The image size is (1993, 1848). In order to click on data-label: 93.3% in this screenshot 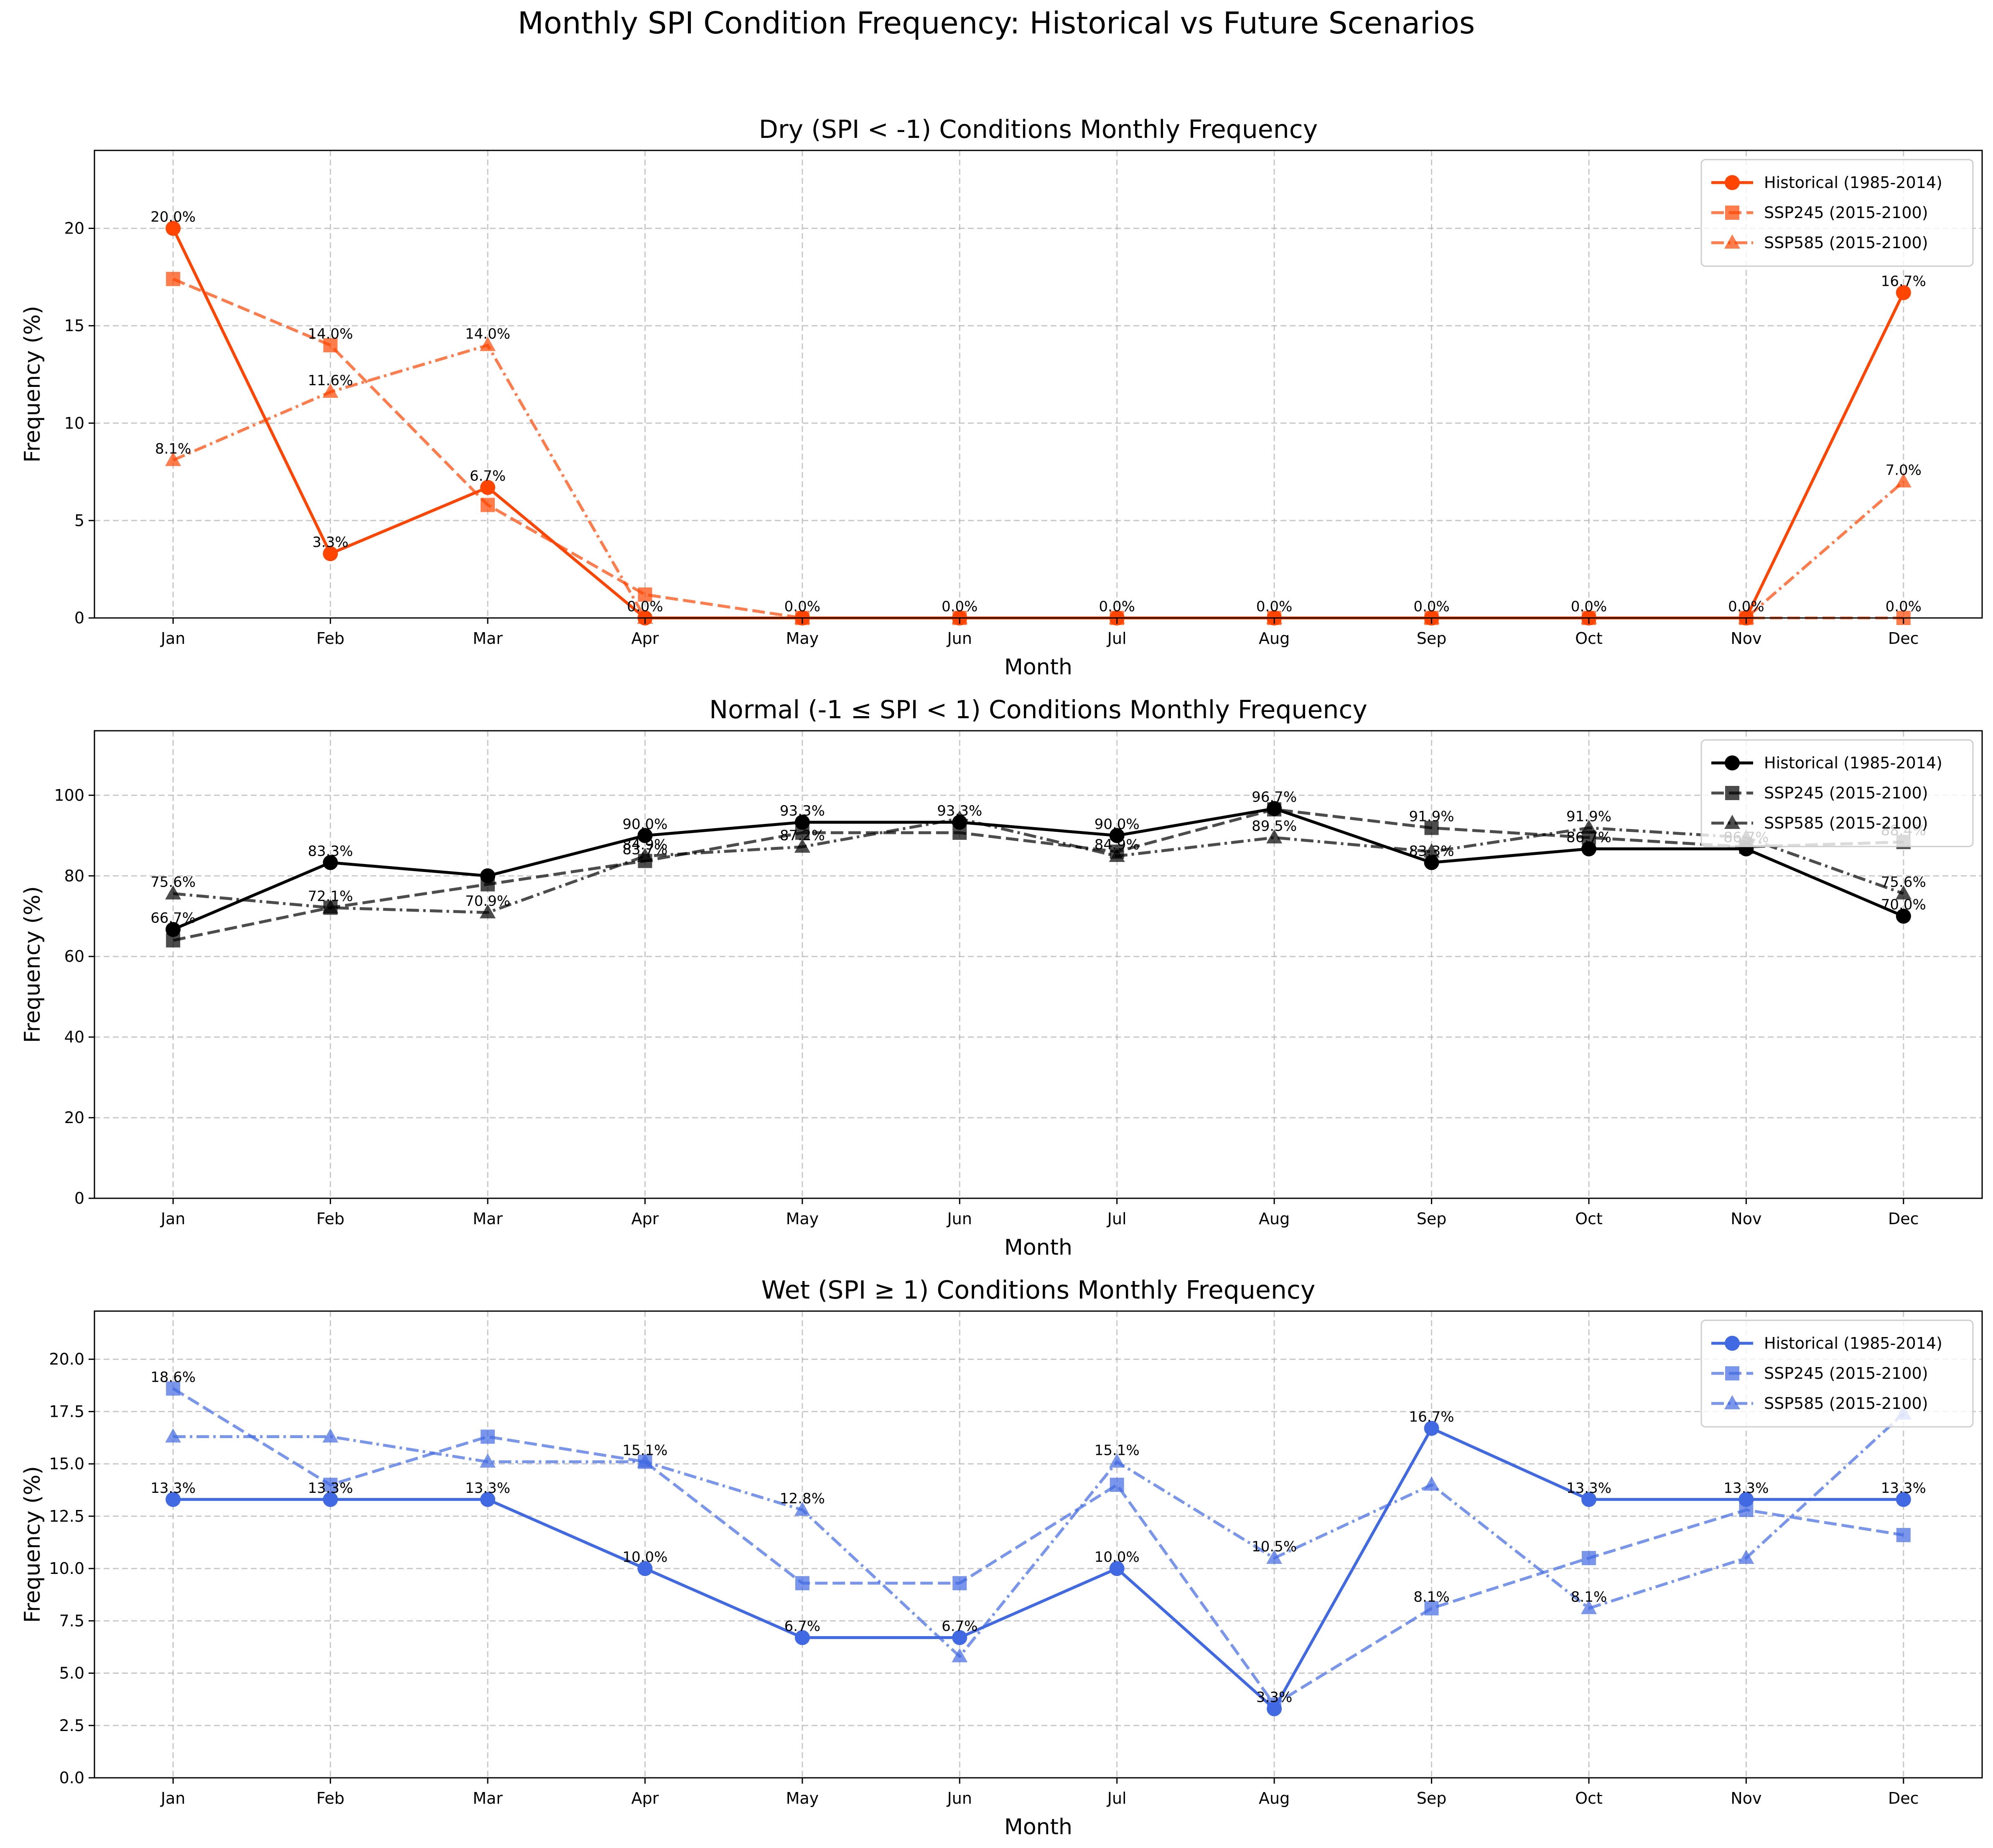, I will do `click(959, 811)`.